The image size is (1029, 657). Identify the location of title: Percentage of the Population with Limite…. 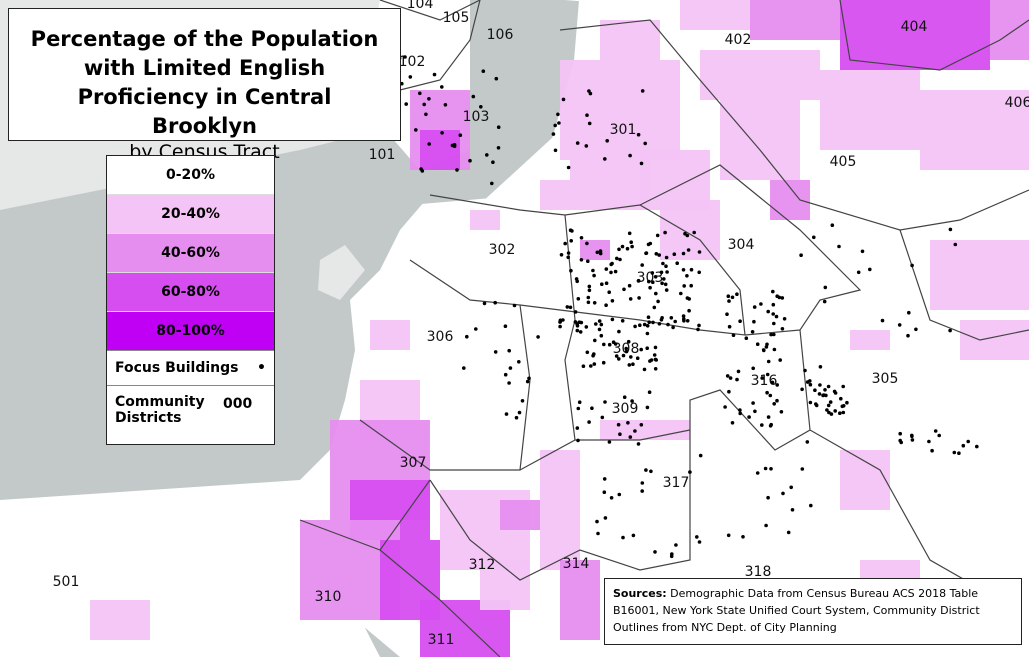
(204, 82).